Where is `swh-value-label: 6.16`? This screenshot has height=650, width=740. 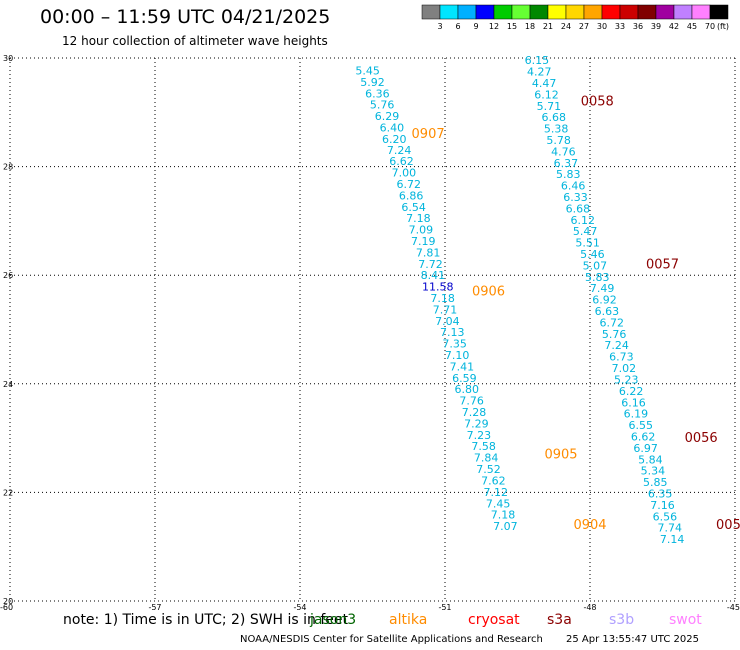
swh-value-label: 6.16 is located at coordinates (633, 402).